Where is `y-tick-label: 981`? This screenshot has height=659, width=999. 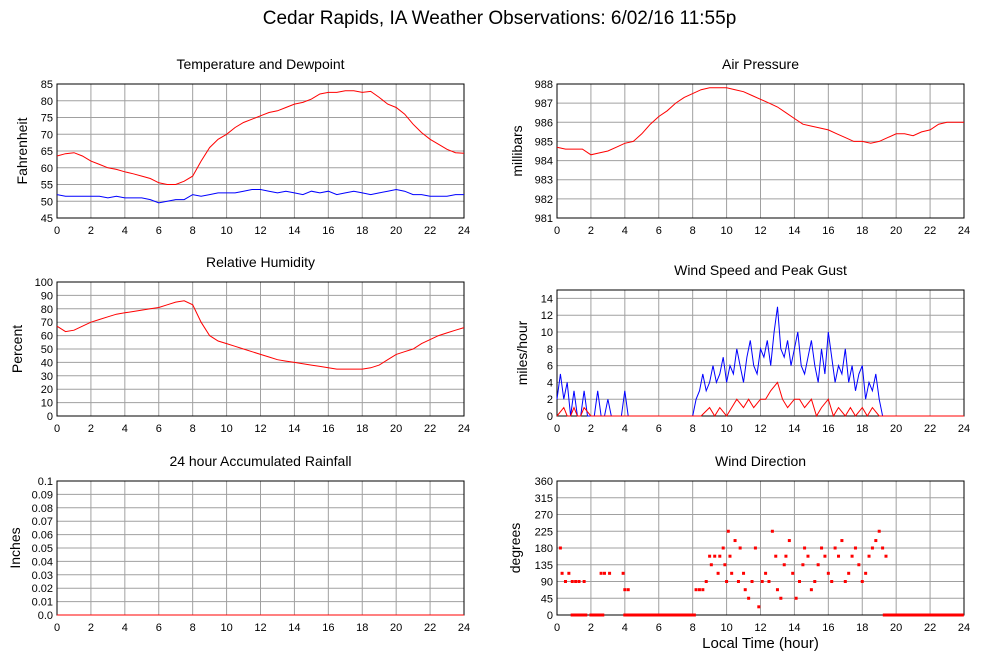 y-tick-label: 981 is located at coordinates (544, 219).